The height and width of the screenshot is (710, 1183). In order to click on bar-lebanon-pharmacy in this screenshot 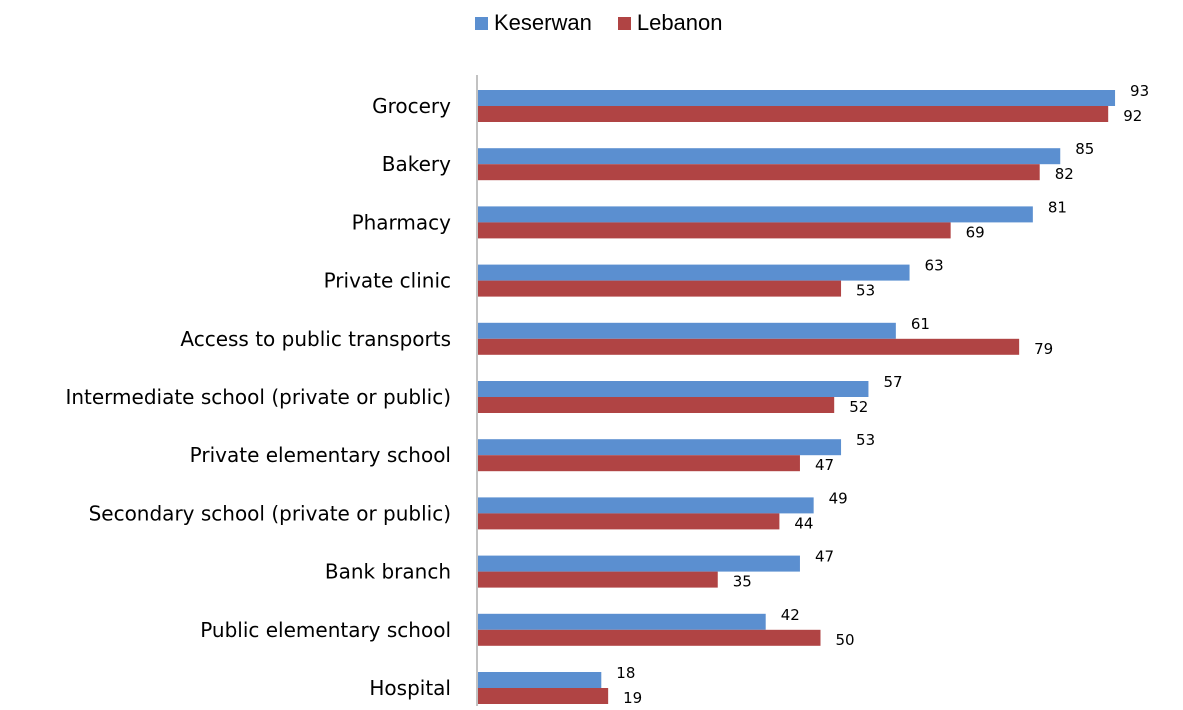, I will do `click(714, 230)`.